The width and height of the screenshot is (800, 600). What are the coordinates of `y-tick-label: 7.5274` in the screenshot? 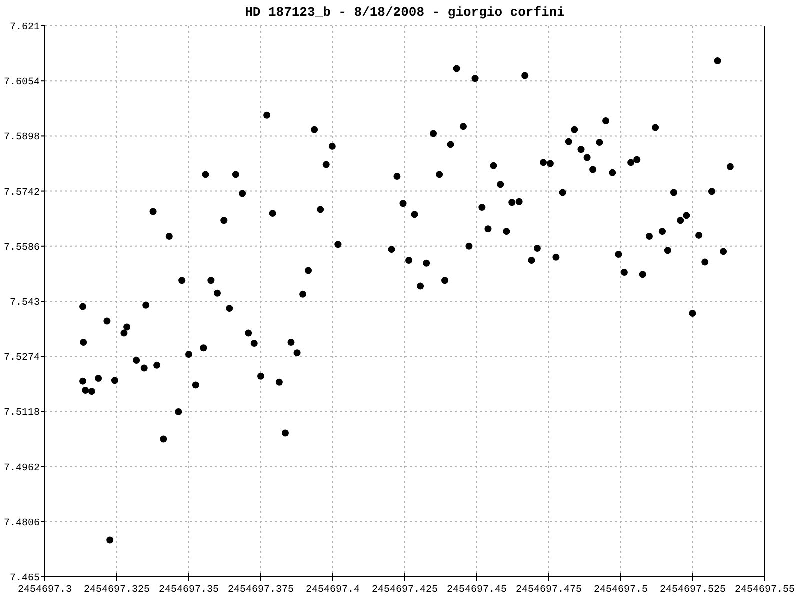 It's located at (22, 358).